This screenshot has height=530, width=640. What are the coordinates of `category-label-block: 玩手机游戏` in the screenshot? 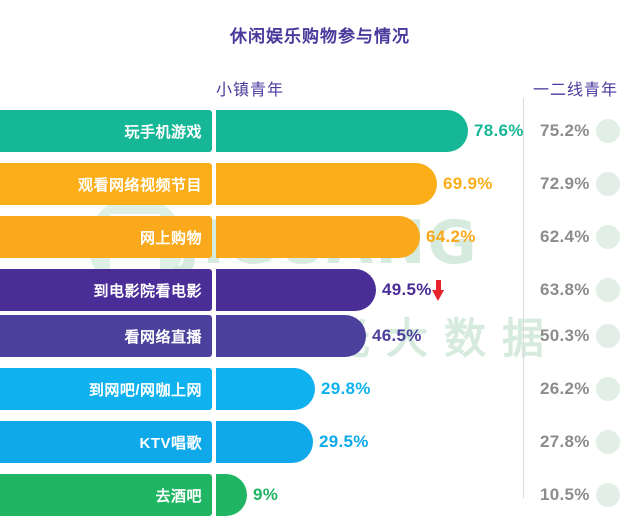 It's located at (106, 131).